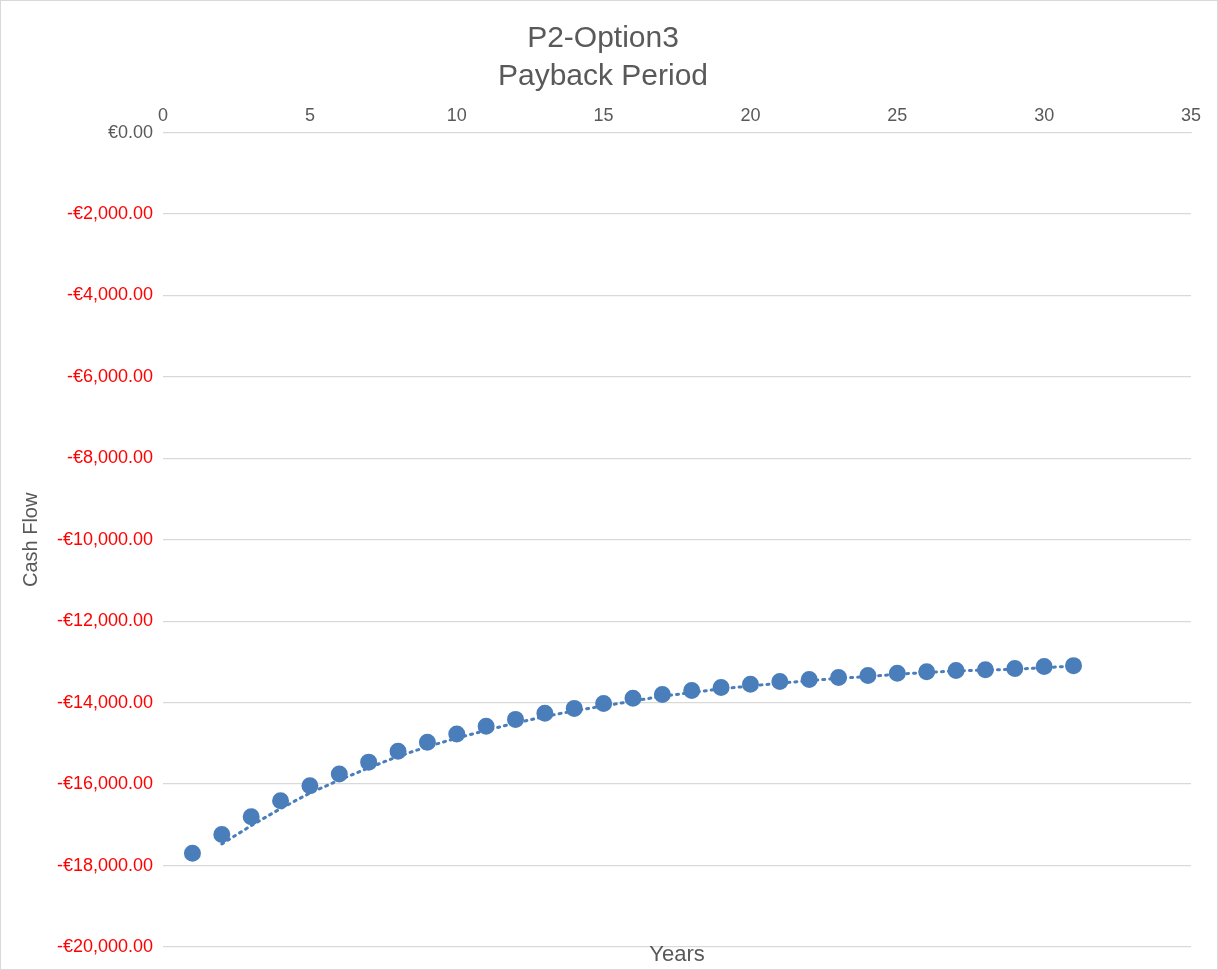 The image size is (1218, 970). Describe the element at coordinates (603, 114) in the screenshot. I see `x-tick-label: 15` at that location.